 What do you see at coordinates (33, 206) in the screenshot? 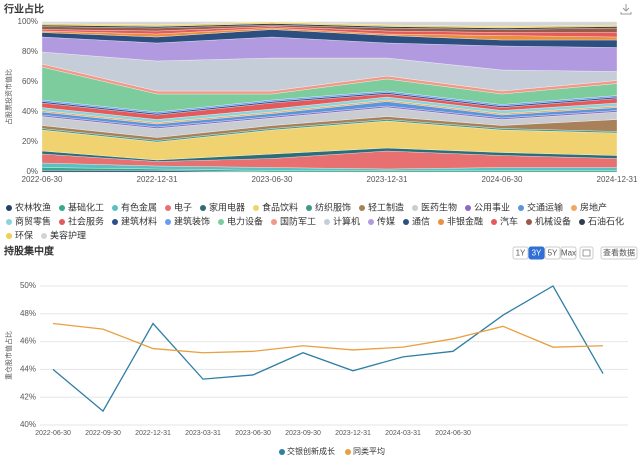
I see `legend-label: 农林牧渔` at bounding box center [33, 206].